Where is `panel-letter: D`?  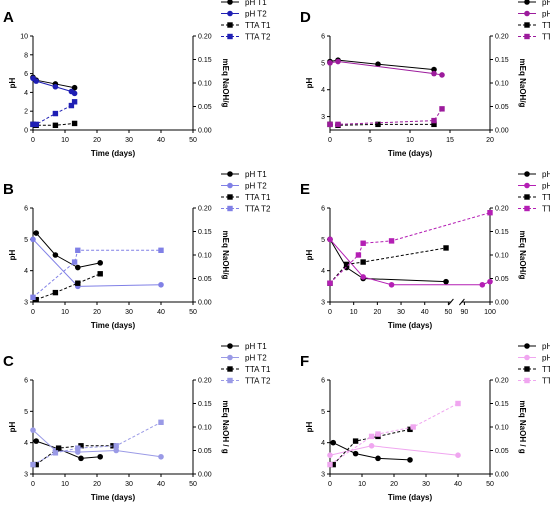
panel-letter: D is located at coordinates (305, 17).